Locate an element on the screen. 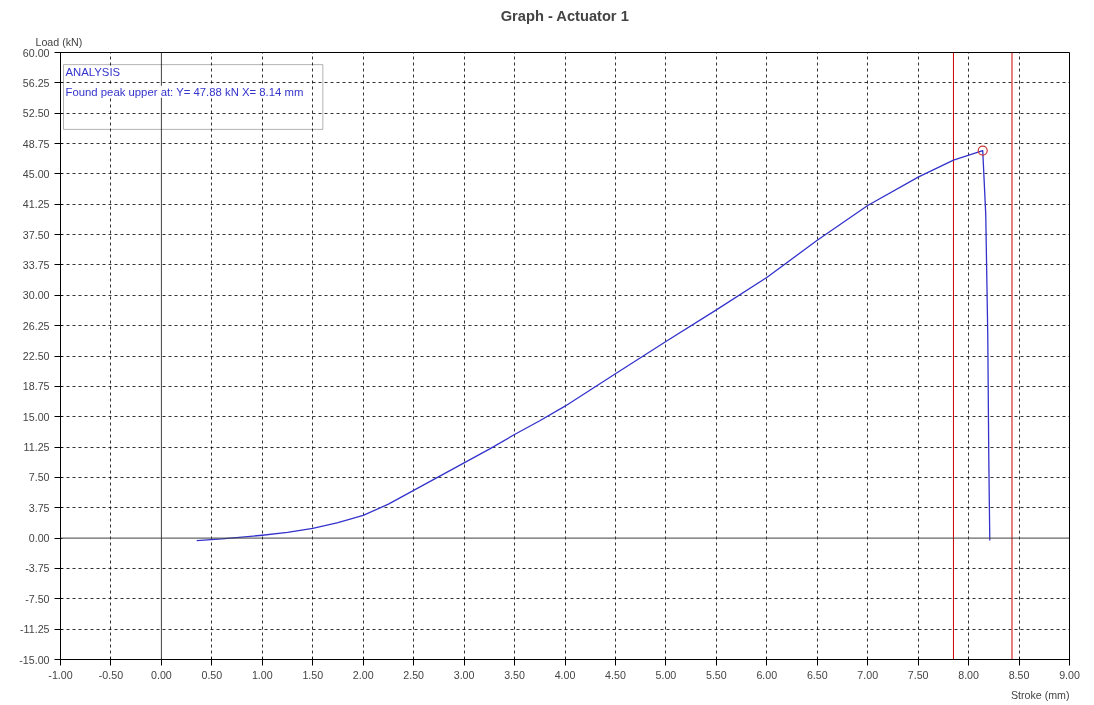  y-tick-label: 48.75 is located at coordinates (36, 143).